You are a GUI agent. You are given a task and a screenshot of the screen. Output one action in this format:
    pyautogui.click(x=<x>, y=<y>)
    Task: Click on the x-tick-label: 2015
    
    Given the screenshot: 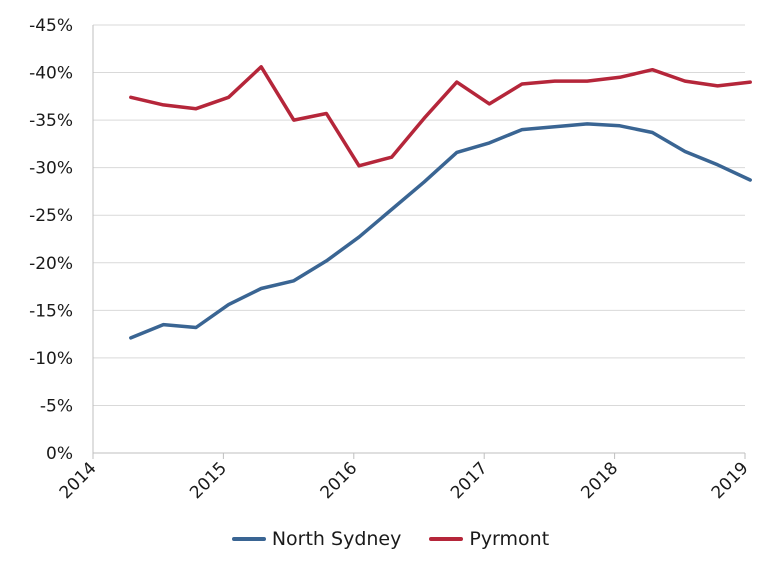 What is the action you would take?
    pyautogui.click(x=208, y=480)
    